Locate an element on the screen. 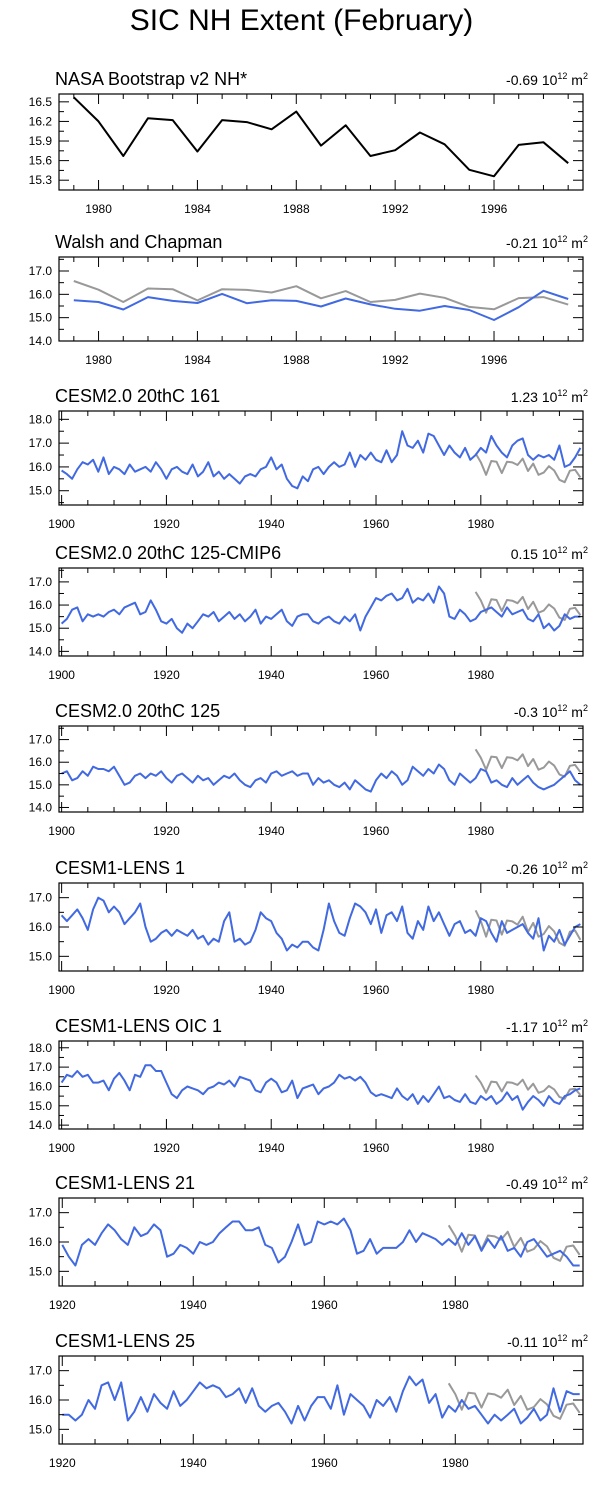  trend-label: -0.11 1012 m2 is located at coordinates (547, 1341).